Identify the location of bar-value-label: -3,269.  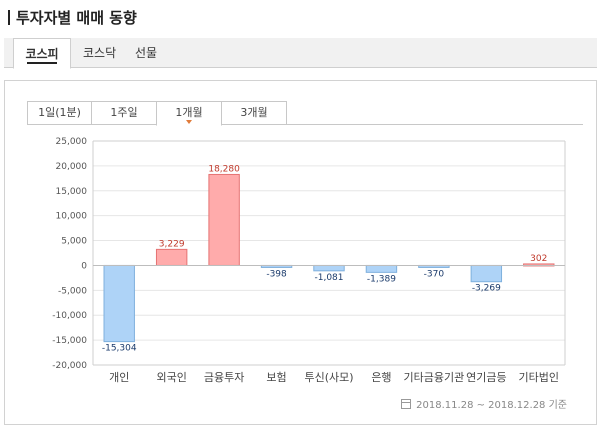
(486, 289).